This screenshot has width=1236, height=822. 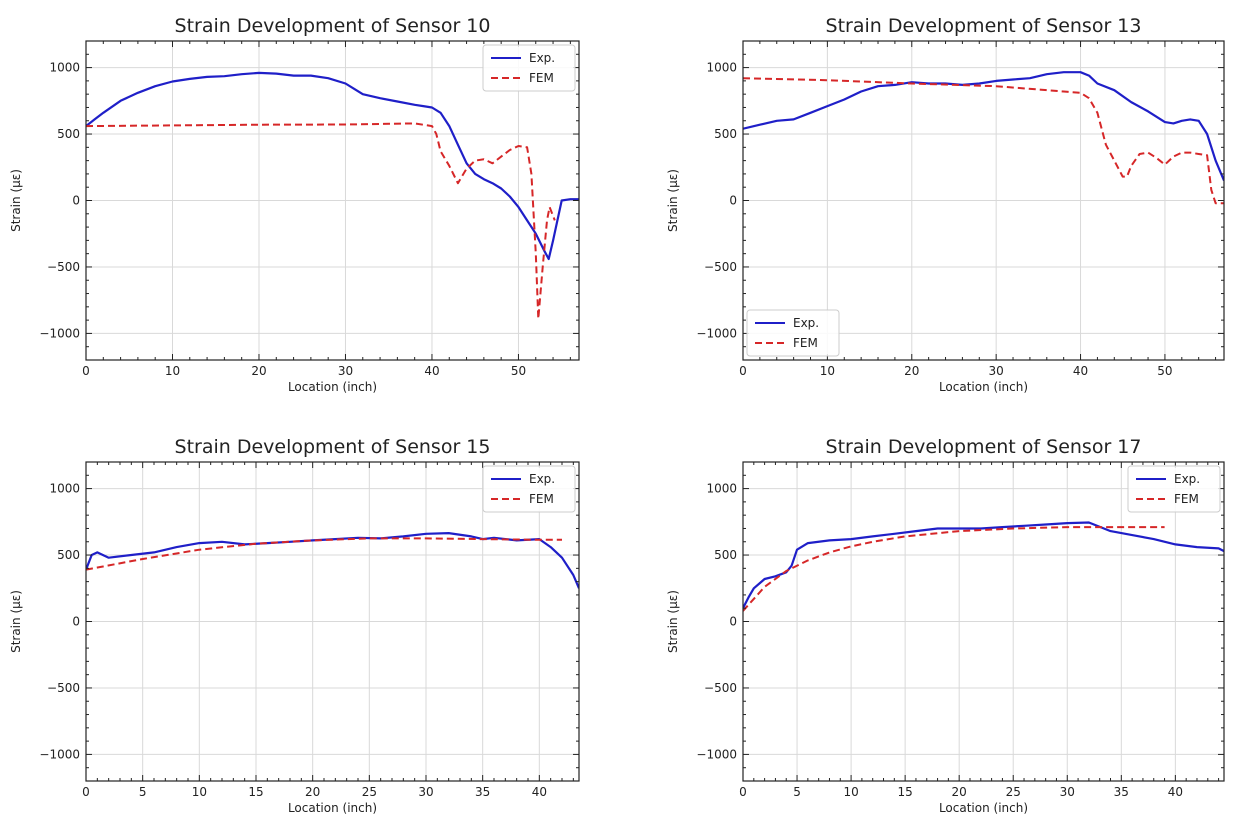 What do you see at coordinates (984, 26) in the screenshot?
I see `chart-title: Strain Development of Sensor 13` at bounding box center [984, 26].